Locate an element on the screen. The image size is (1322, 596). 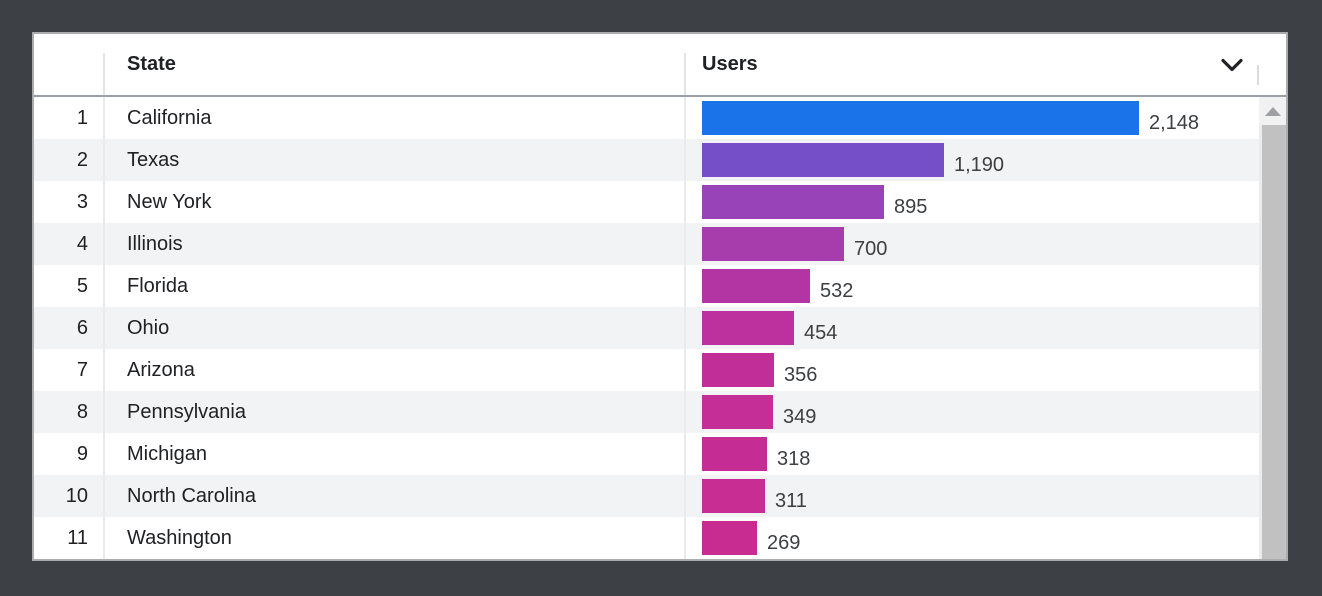
state-name: New York is located at coordinates (169, 202).